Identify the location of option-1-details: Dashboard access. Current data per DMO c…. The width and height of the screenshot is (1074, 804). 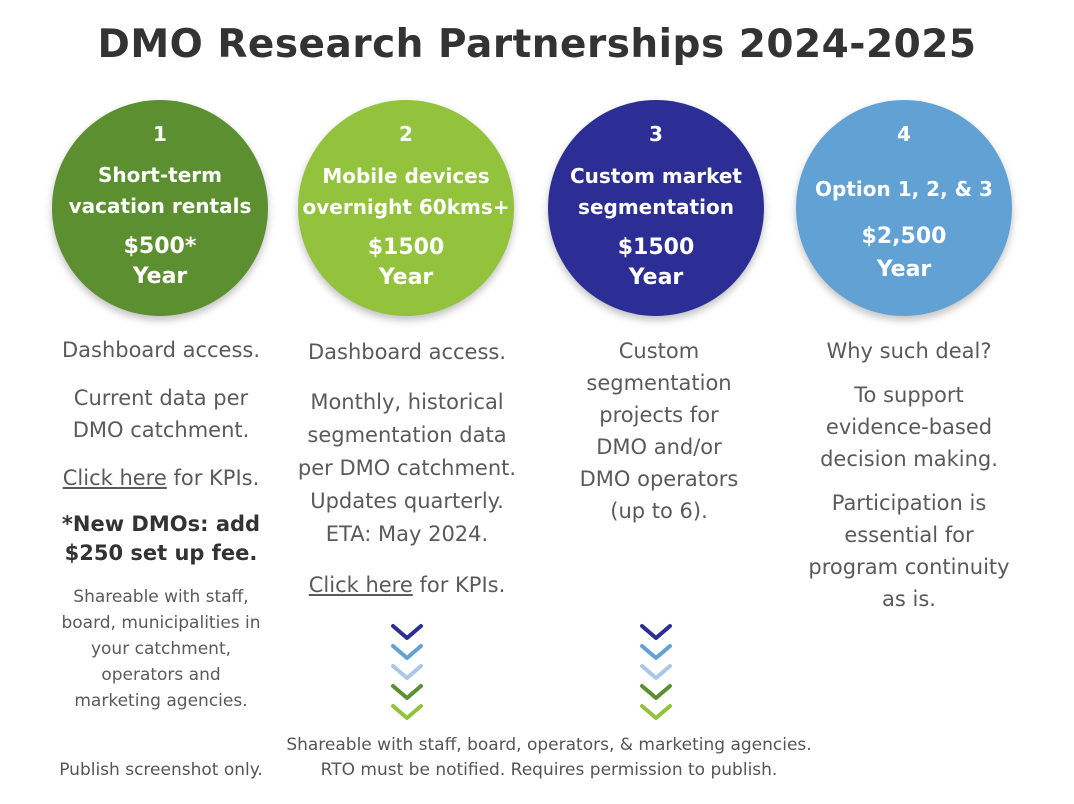
(161, 524).